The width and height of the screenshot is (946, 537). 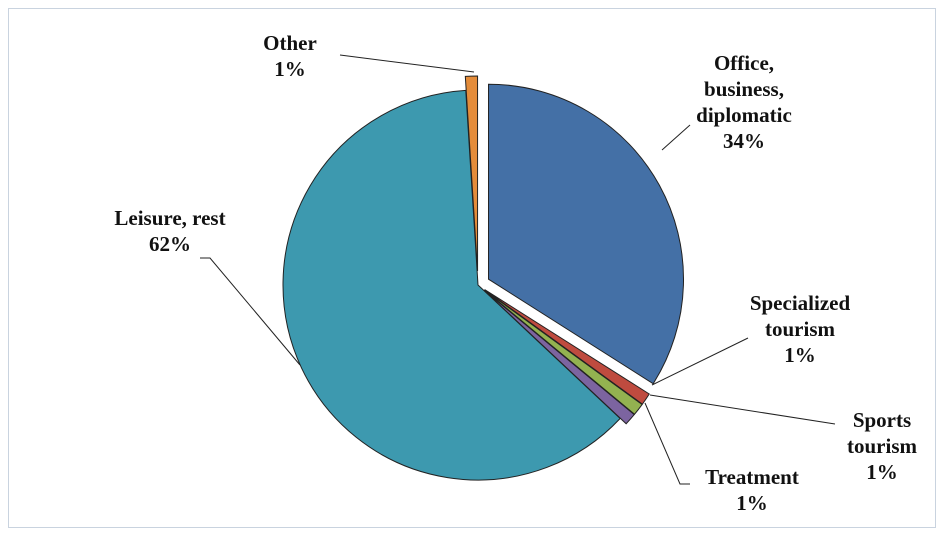 I want to click on data-label-4: Leisure, rest 62%, so click(x=169, y=231).